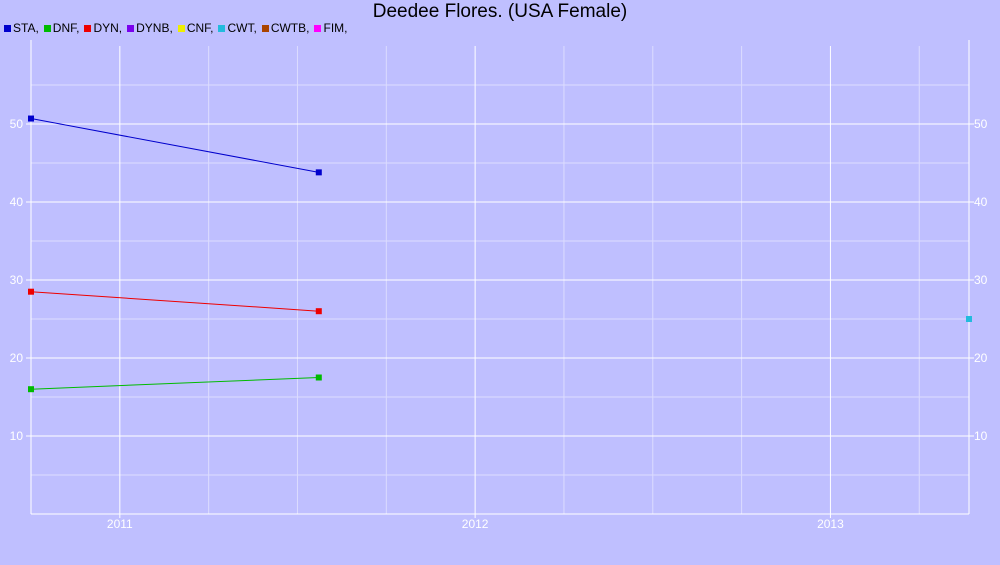  I want to click on legend-item-dyn: DYN,, so click(103, 28).